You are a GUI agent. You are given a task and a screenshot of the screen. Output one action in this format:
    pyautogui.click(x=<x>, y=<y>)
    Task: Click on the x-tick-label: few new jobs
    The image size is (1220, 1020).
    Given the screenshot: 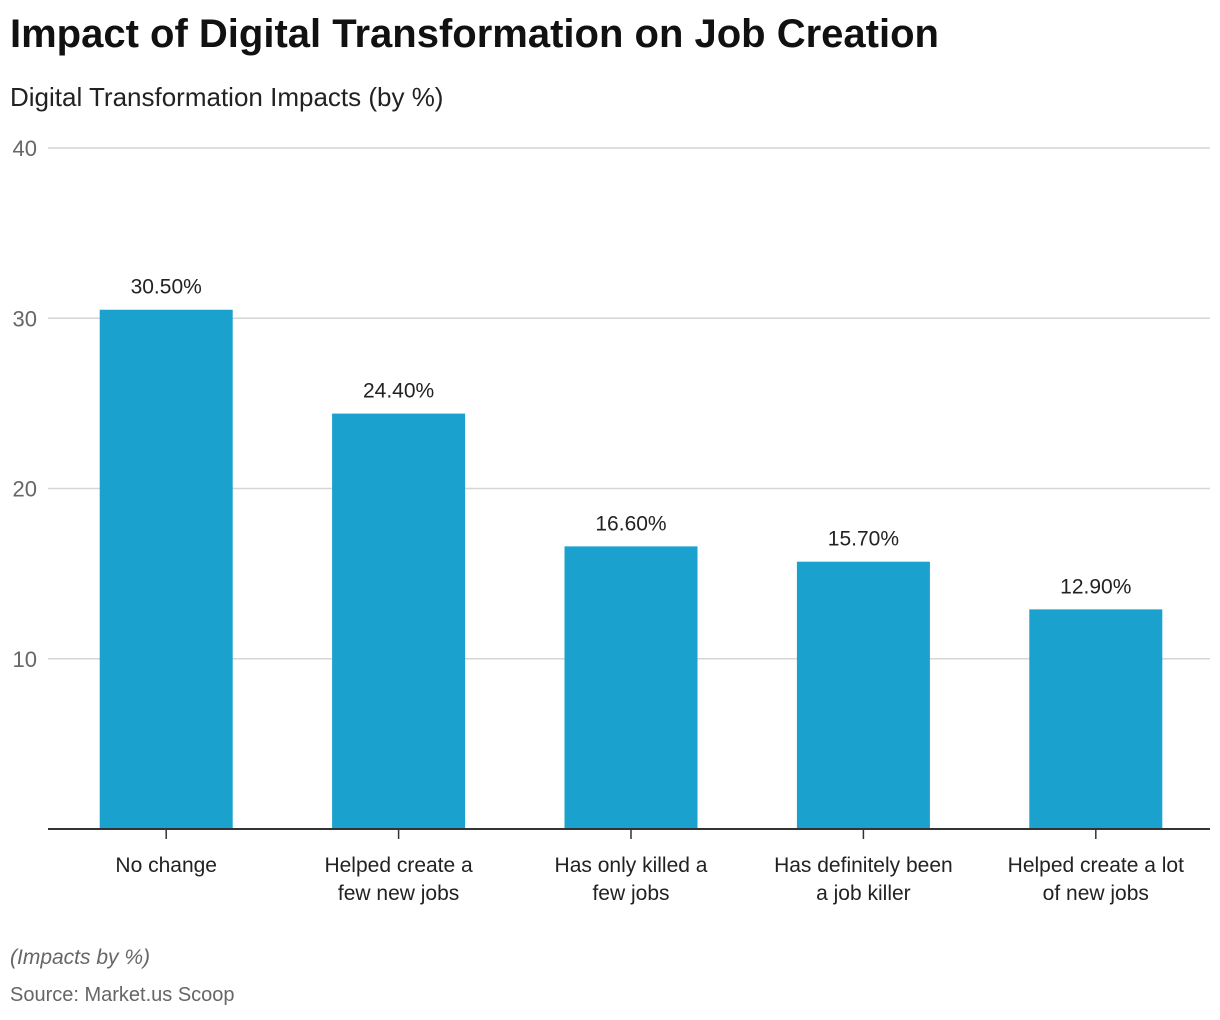 What is the action you would take?
    pyautogui.click(x=398, y=893)
    